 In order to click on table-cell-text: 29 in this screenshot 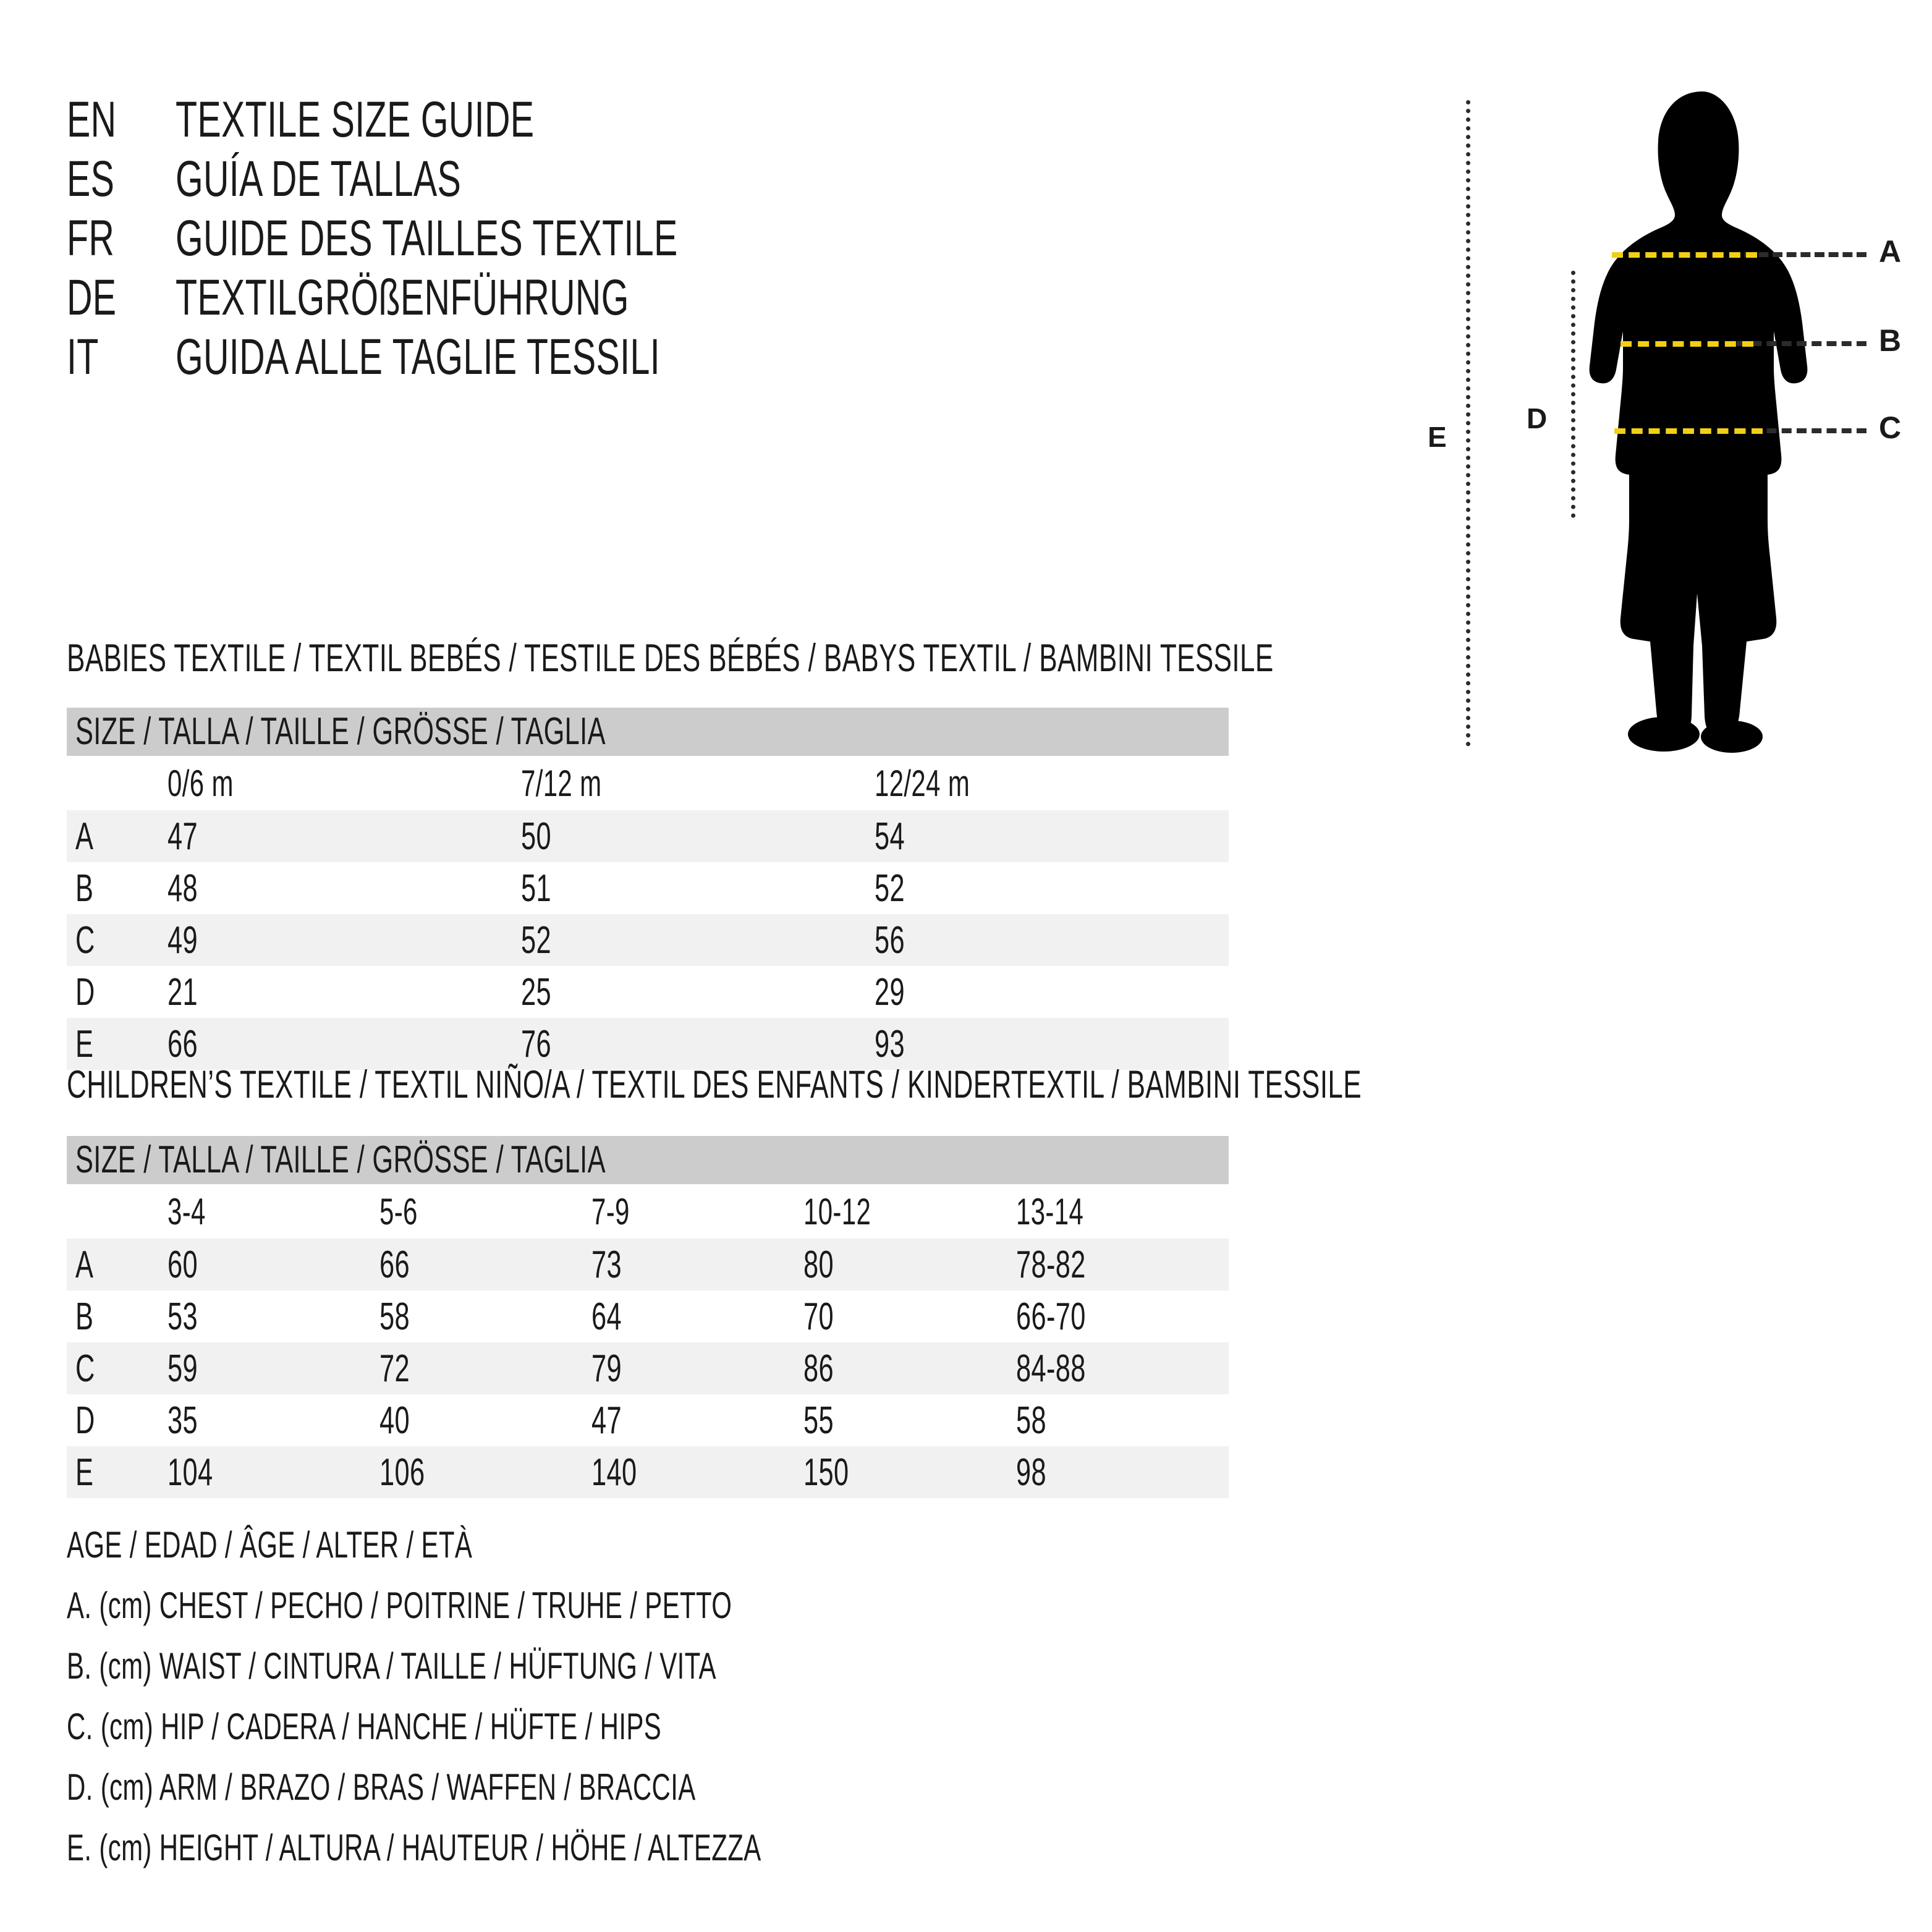, I will do `click(890, 992)`.